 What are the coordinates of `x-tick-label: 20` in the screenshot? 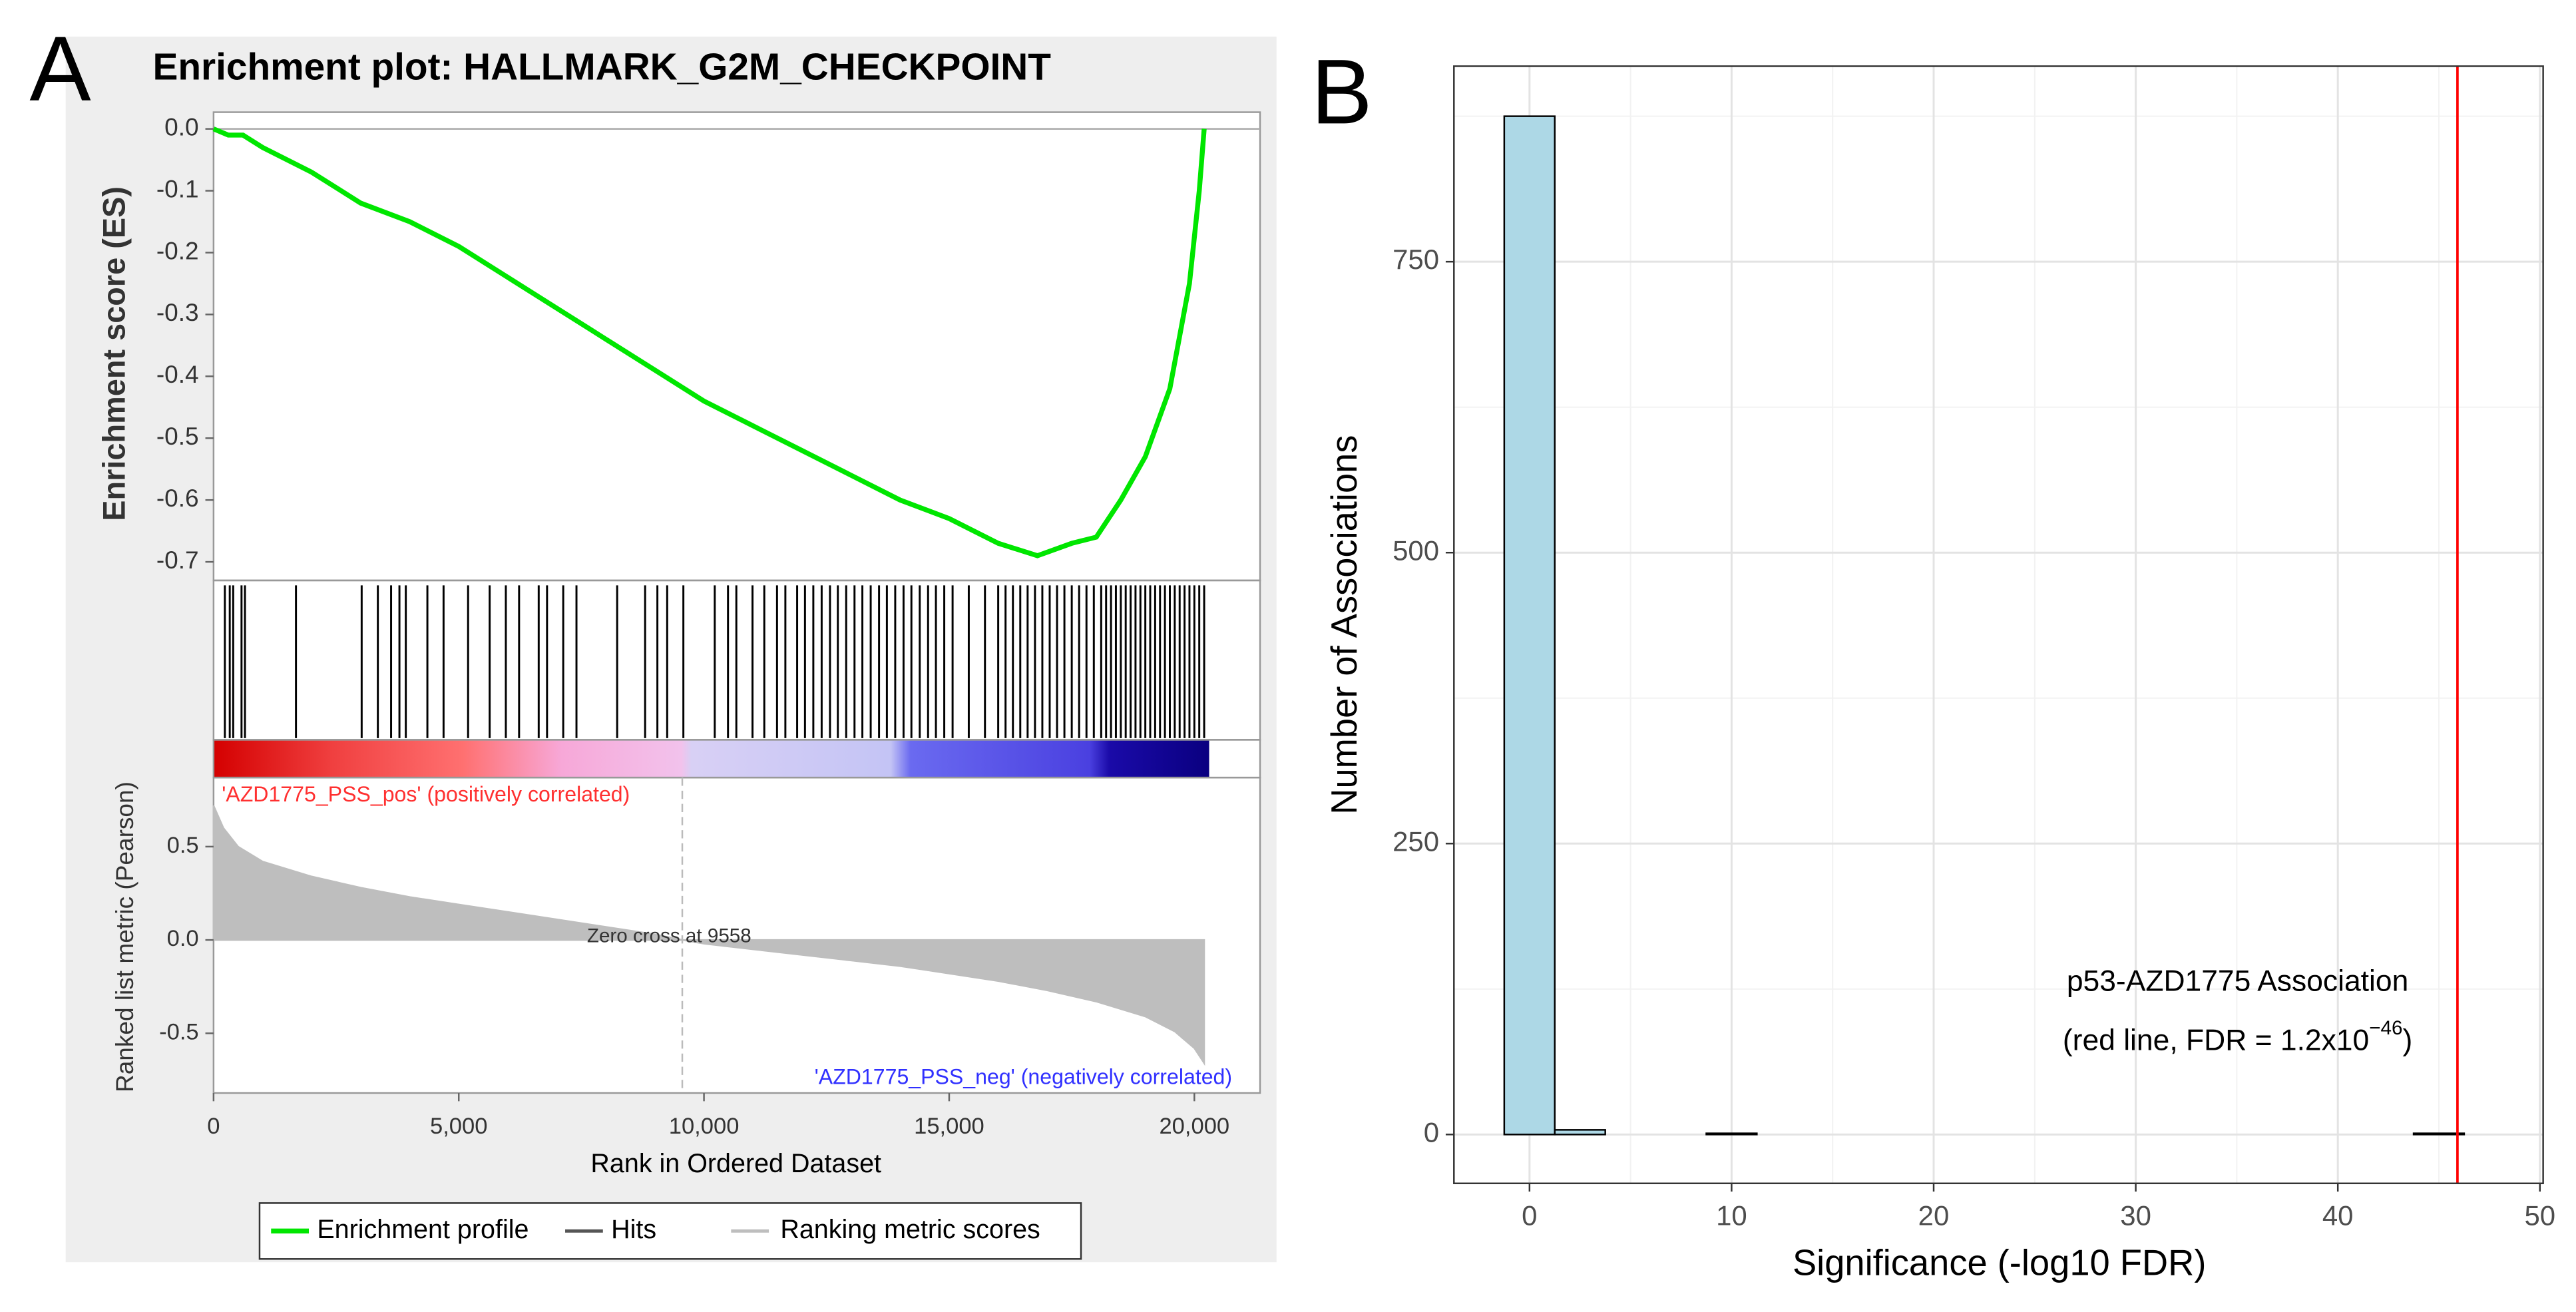 It's located at (1934, 1215).